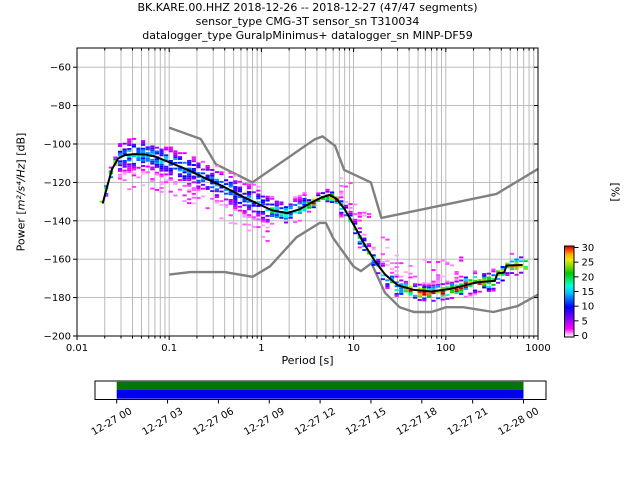 The image size is (640, 480). Describe the element at coordinates (588, 263) in the screenshot. I see `colorbar-tick-label: 25` at that location.